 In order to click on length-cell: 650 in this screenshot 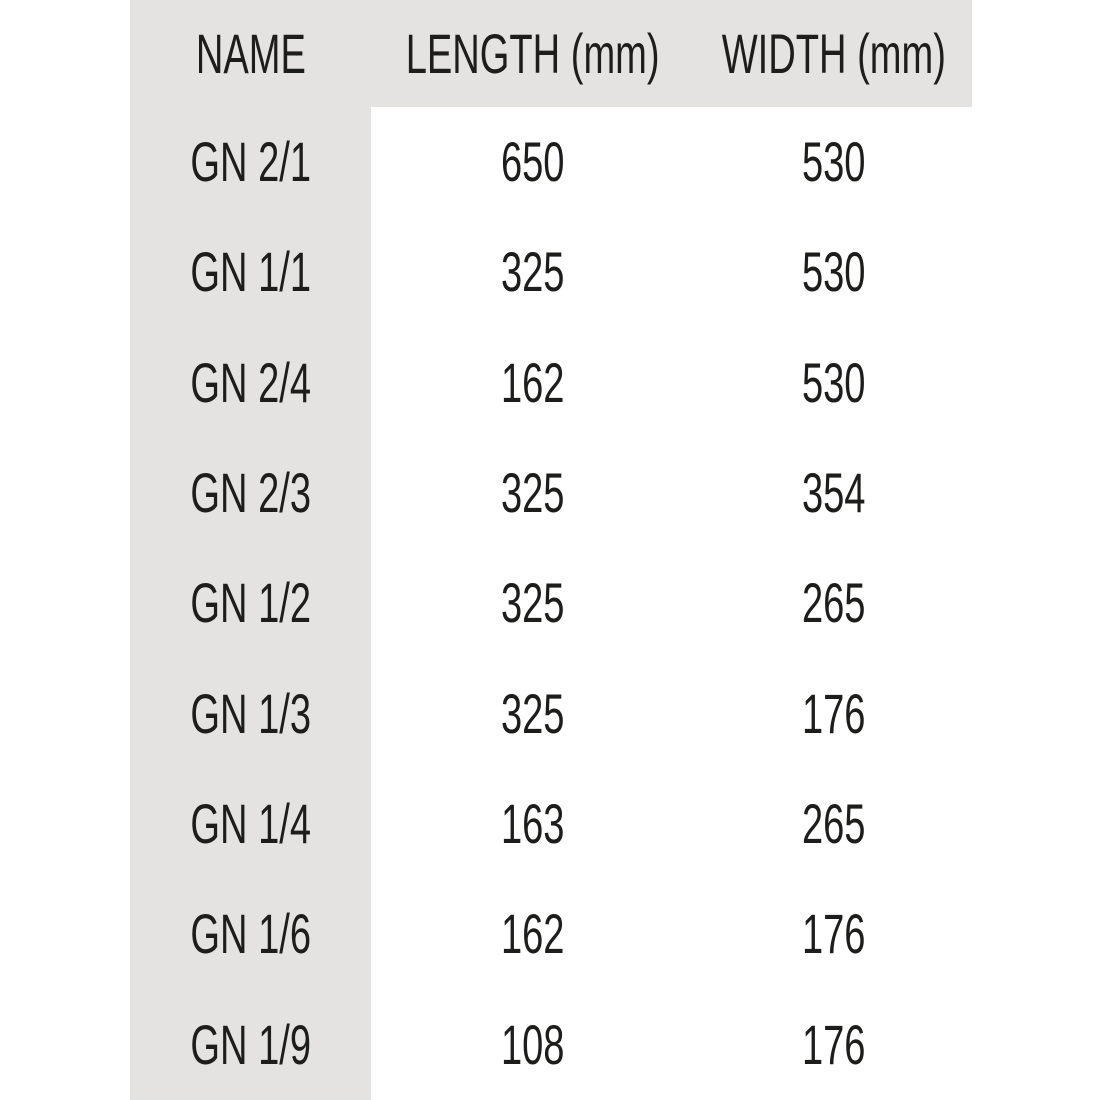, I will do `click(533, 162)`.